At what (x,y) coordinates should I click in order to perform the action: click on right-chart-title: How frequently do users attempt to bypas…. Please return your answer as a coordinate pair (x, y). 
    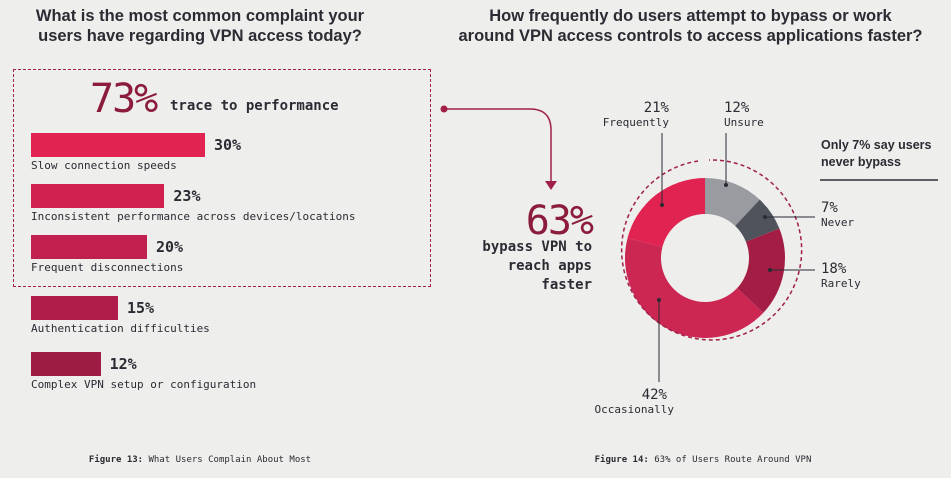
    Looking at the image, I should click on (690, 26).